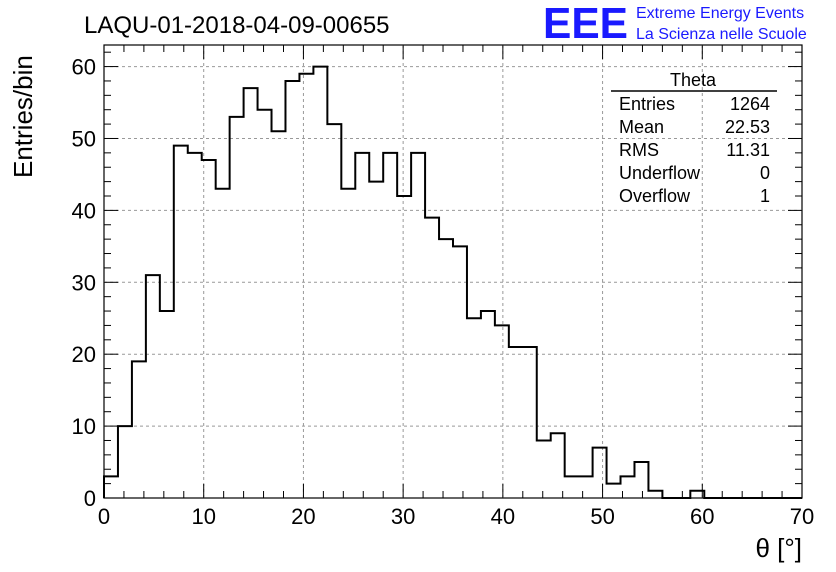 This screenshot has height=572, width=836. I want to click on y-tick-label: 60, so click(84, 67).